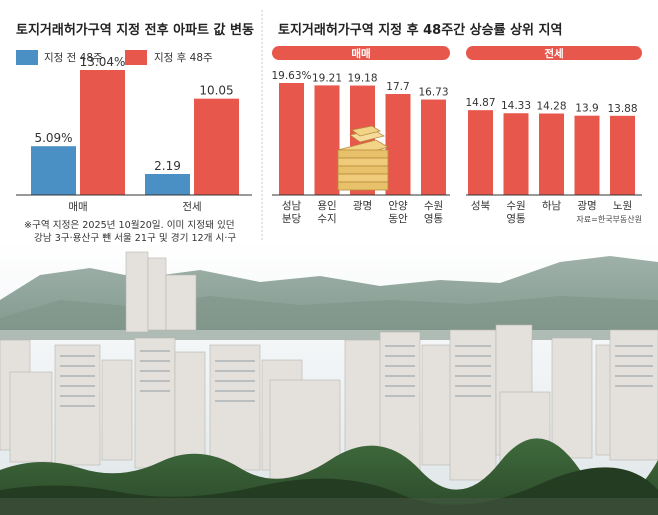 The height and width of the screenshot is (515, 658). I want to click on region-value-label: 19.18, so click(362, 79).